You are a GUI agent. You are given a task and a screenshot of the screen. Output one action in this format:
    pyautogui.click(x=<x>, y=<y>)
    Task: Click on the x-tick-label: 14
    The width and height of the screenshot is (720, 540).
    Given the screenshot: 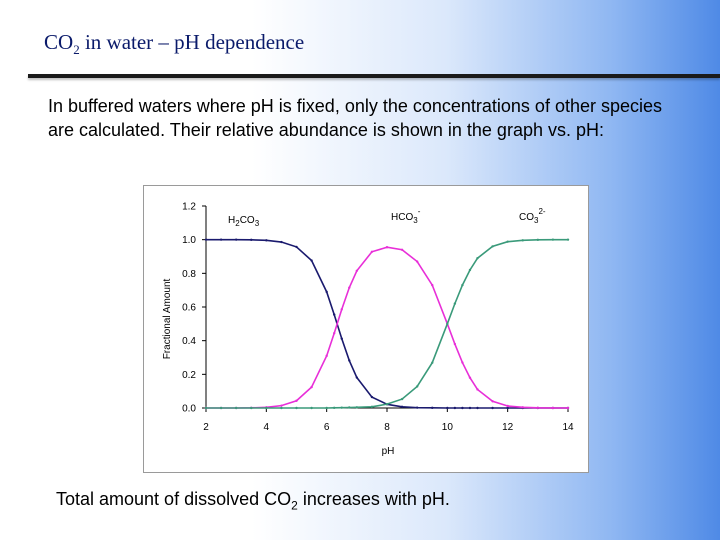 What is the action you would take?
    pyautogui.click(x=568, y=427)
    